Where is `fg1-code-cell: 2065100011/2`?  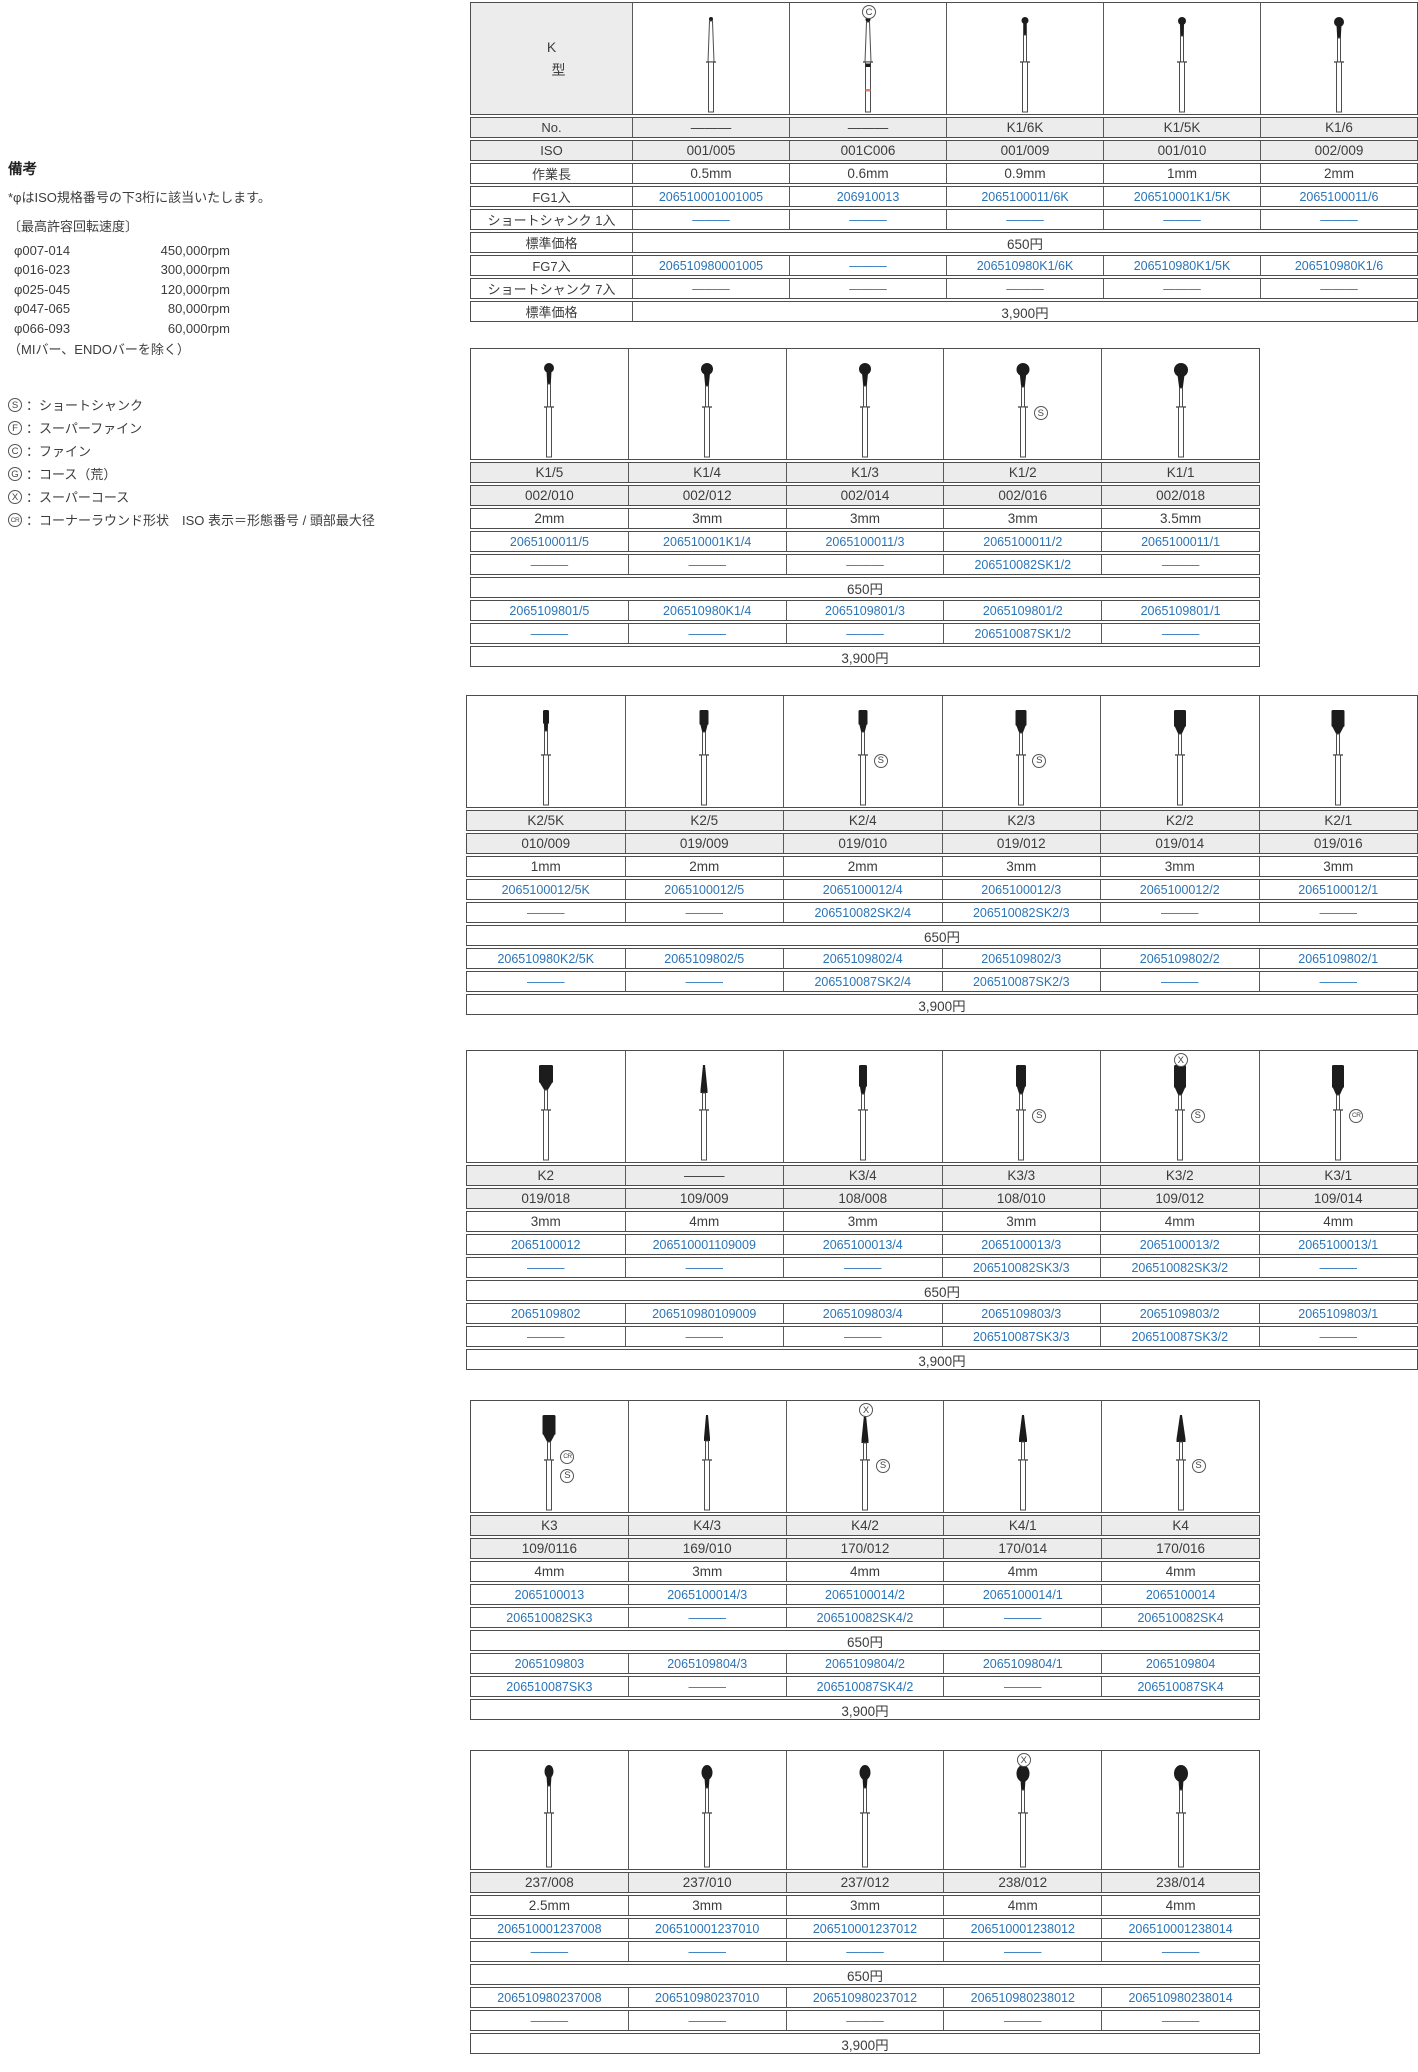
fg1-code-cell: 2065100011/2 is located at coordinates (1023, 541).